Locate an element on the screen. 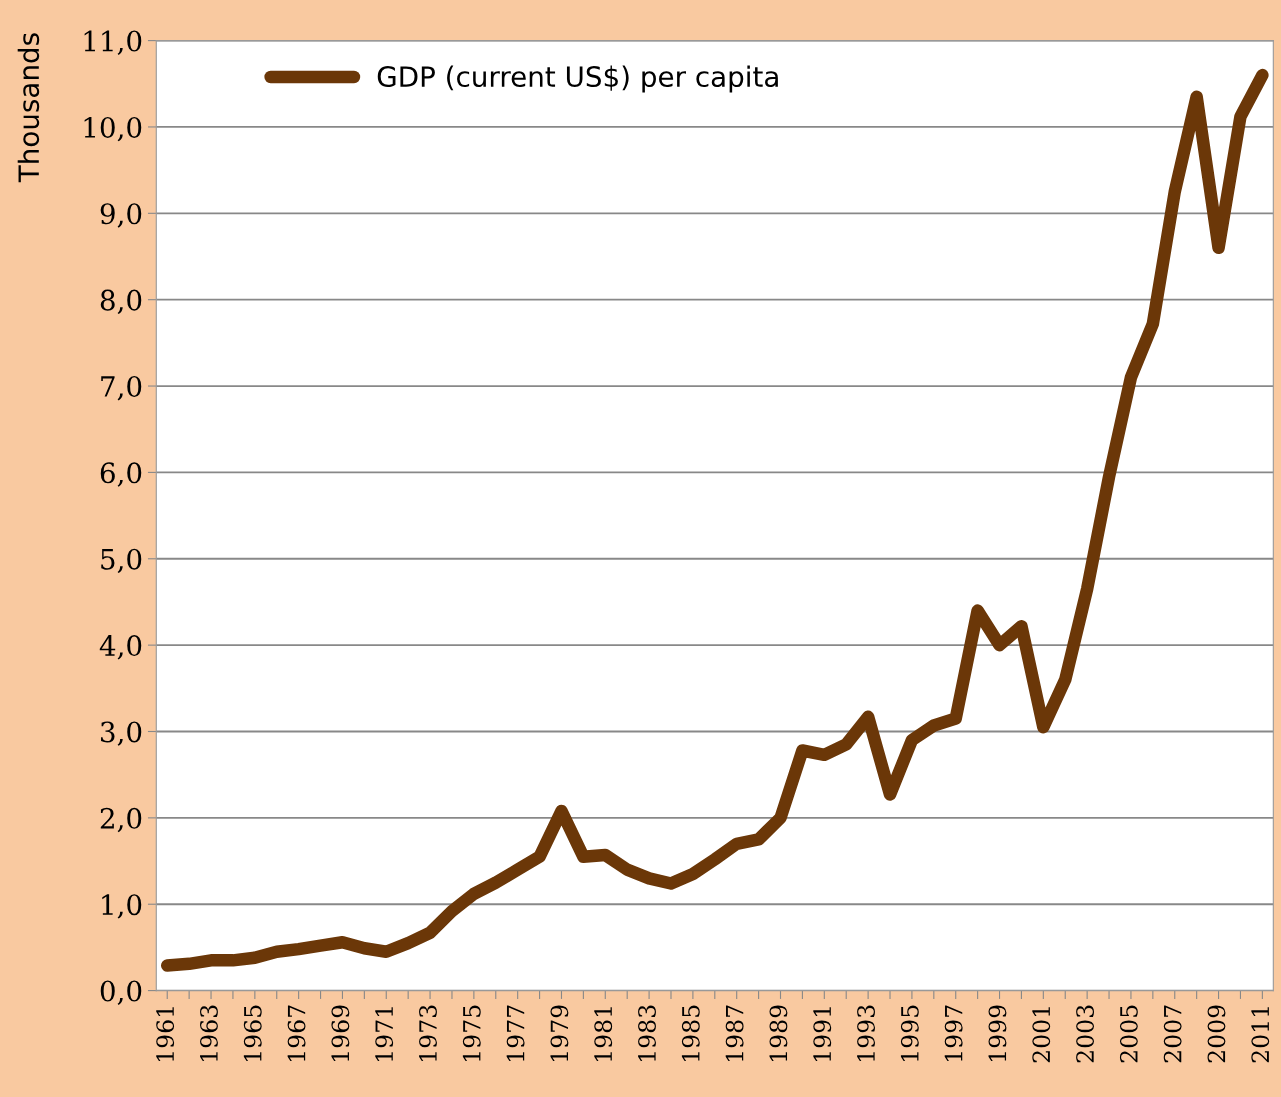  x-tick-label: 1985 is located at coordinates (690, 1033).